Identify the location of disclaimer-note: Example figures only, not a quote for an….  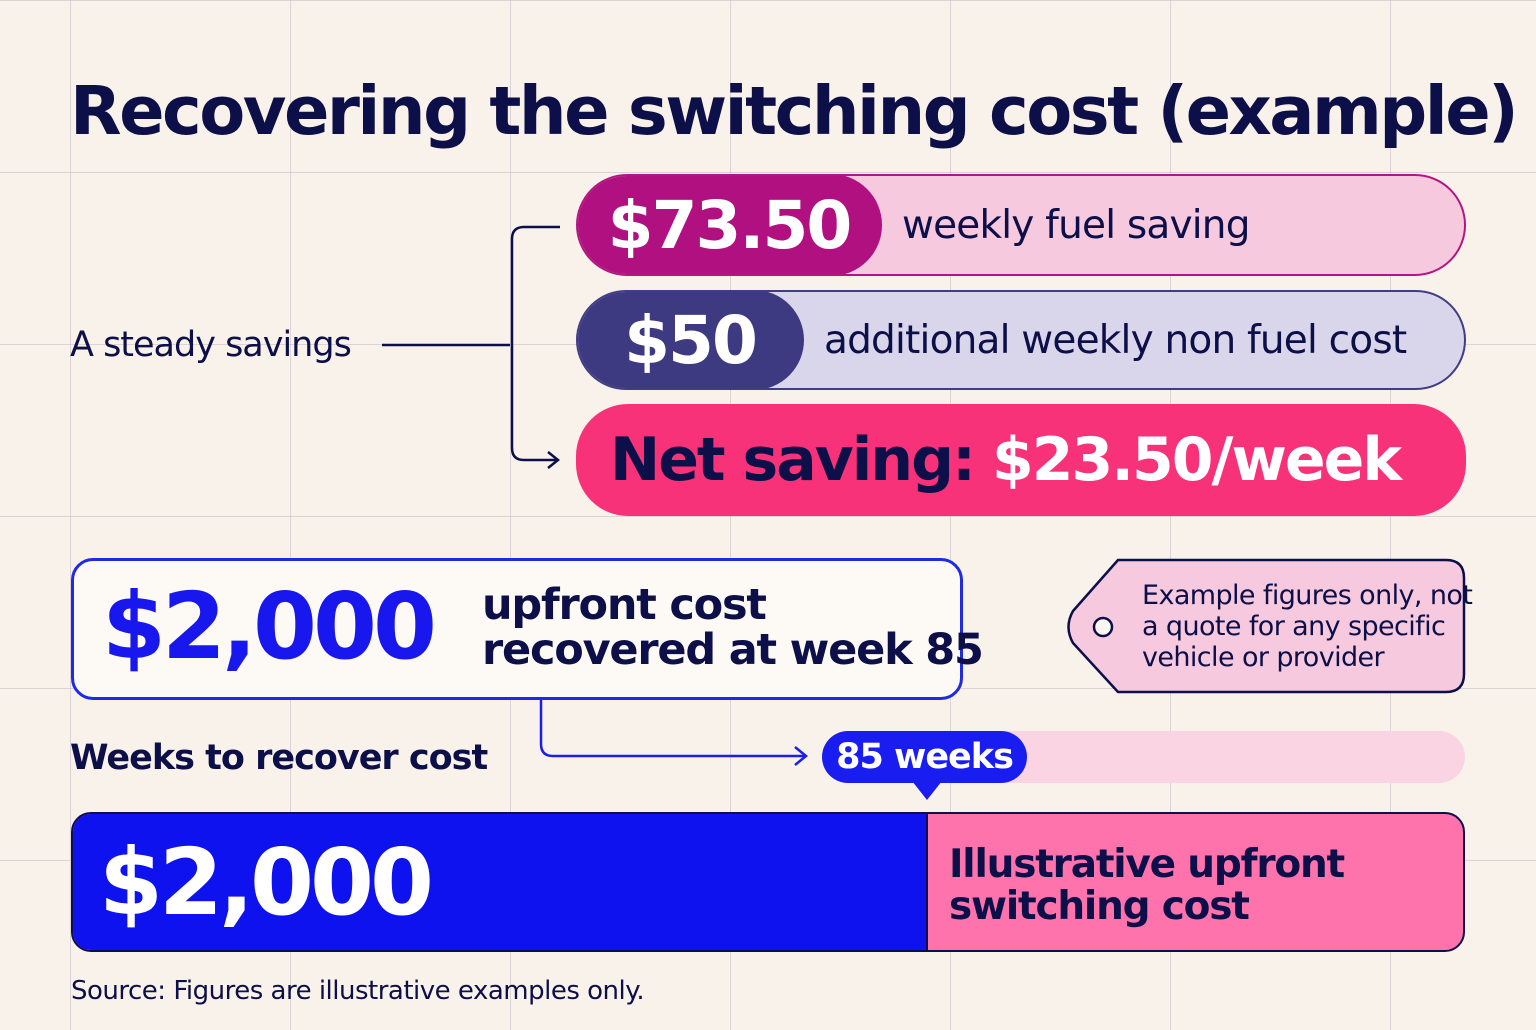
(1307, 626).